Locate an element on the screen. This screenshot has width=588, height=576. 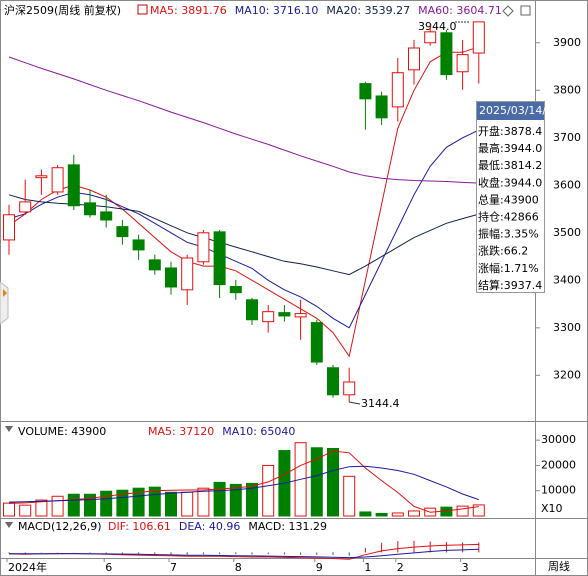
y-tick-label: 3700 is located at coordinates (567, 137).